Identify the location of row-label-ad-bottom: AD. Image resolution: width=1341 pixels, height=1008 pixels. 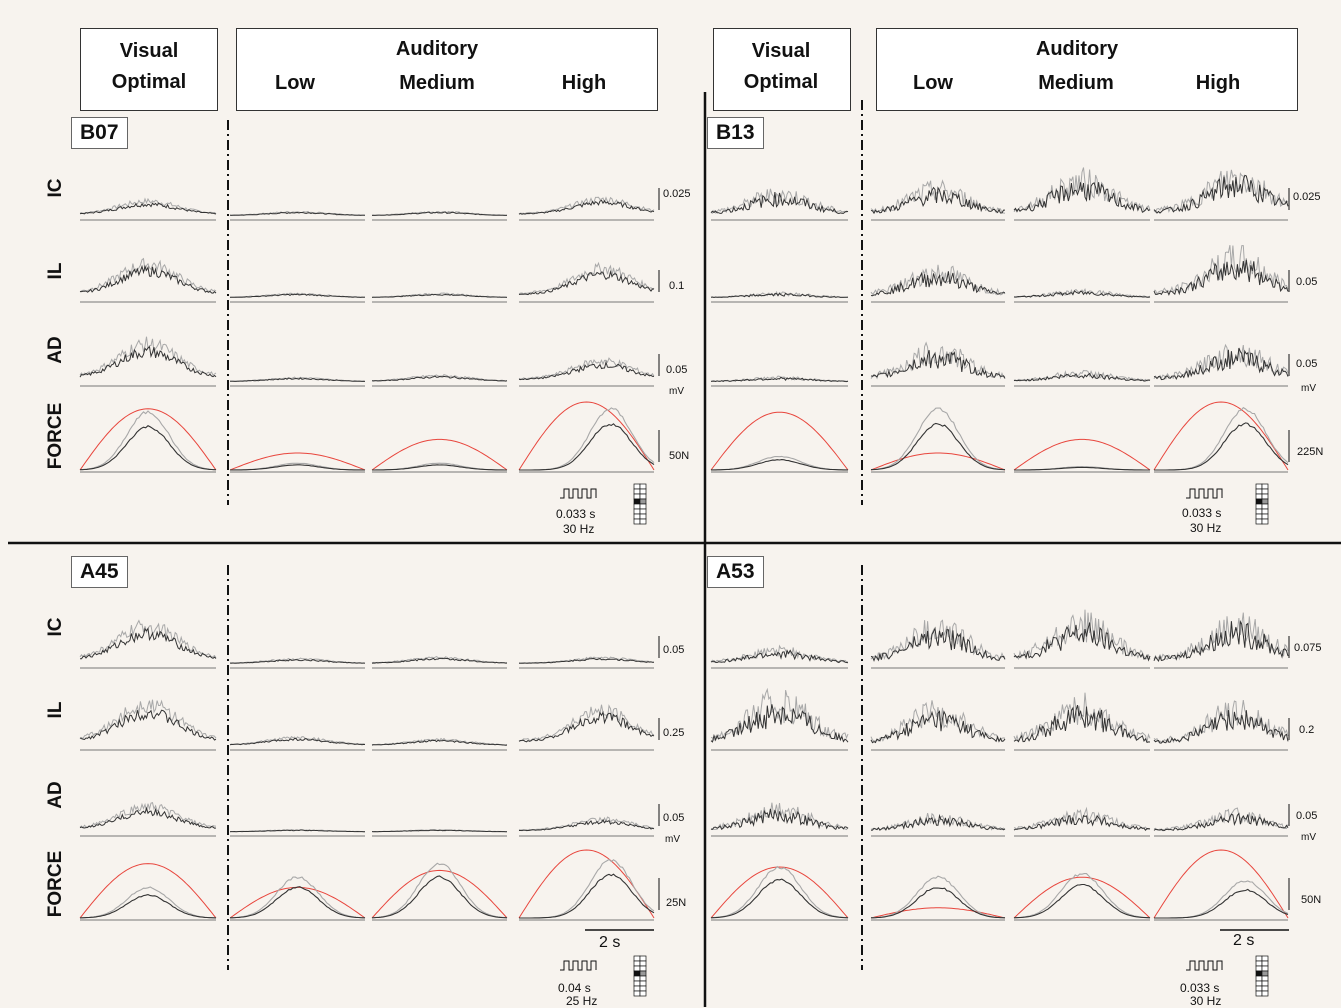
(55, 795).